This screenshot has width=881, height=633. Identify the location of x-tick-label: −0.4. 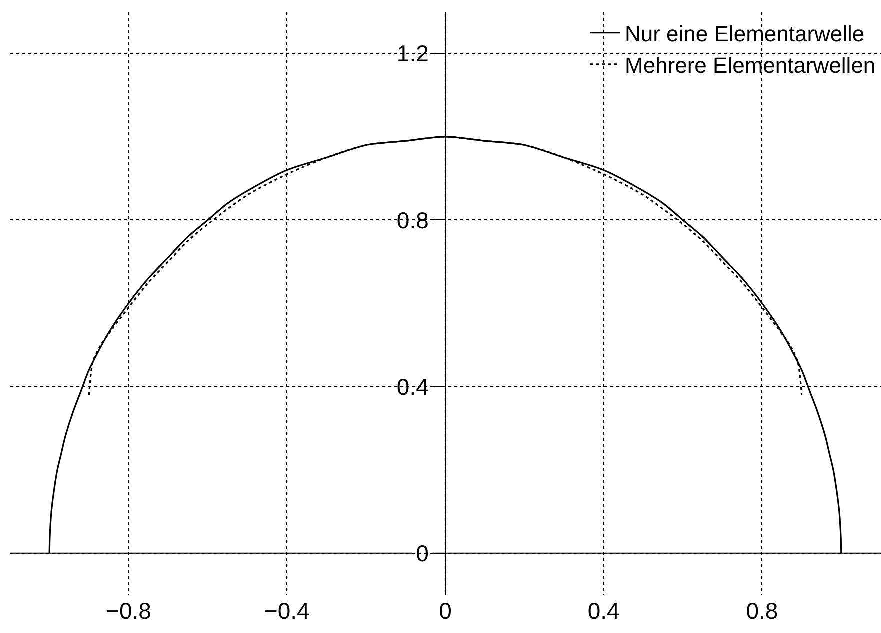
(287, 611).